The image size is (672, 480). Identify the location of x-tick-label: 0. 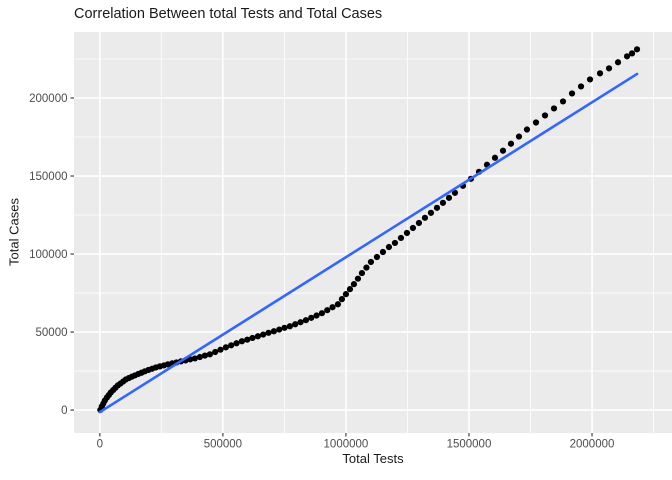
(100, 445).